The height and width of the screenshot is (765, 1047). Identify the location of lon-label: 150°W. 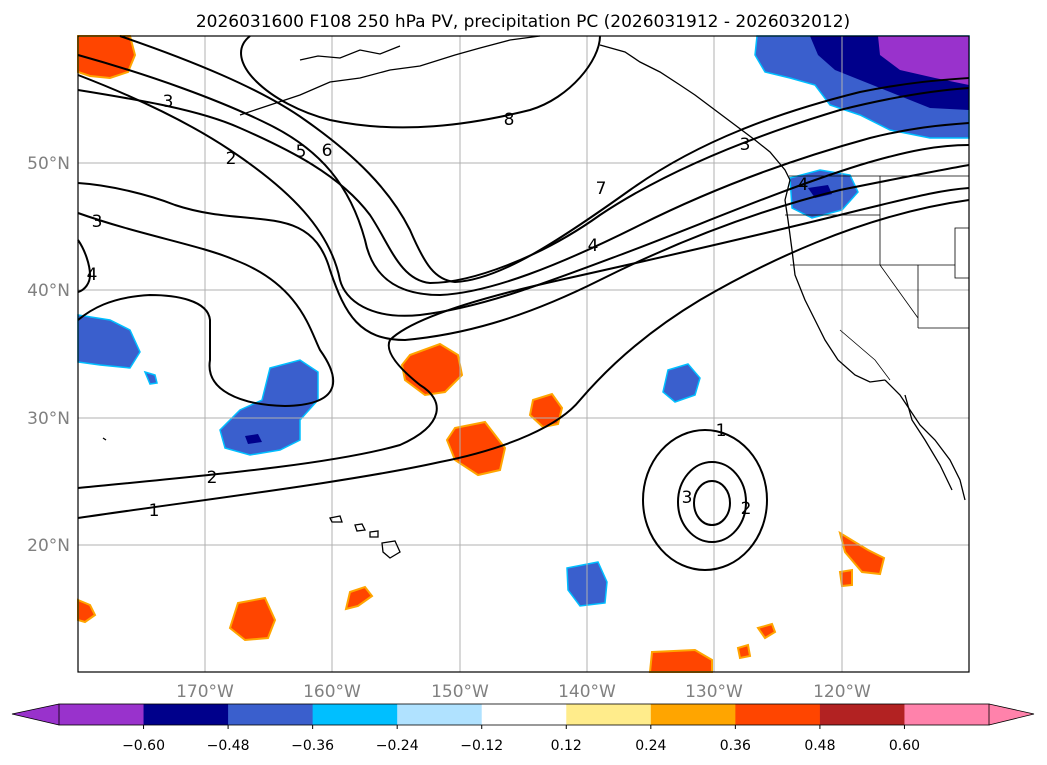
(460, 692).